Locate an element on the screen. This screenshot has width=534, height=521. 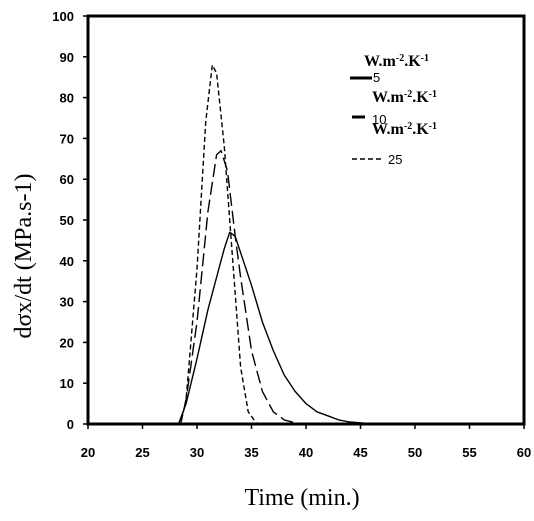
x-axis: 20 25 30 35 40 45 50 55 60 is located at coordinates (306, 442).